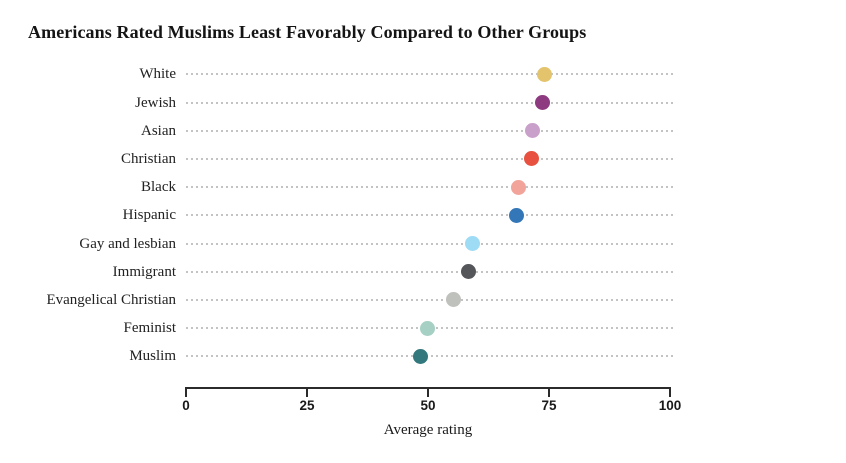  What do you see at coordinates (149, 215) in the screenshot?
I see `category-label: Hispanic` at bounding box center [149, 215].